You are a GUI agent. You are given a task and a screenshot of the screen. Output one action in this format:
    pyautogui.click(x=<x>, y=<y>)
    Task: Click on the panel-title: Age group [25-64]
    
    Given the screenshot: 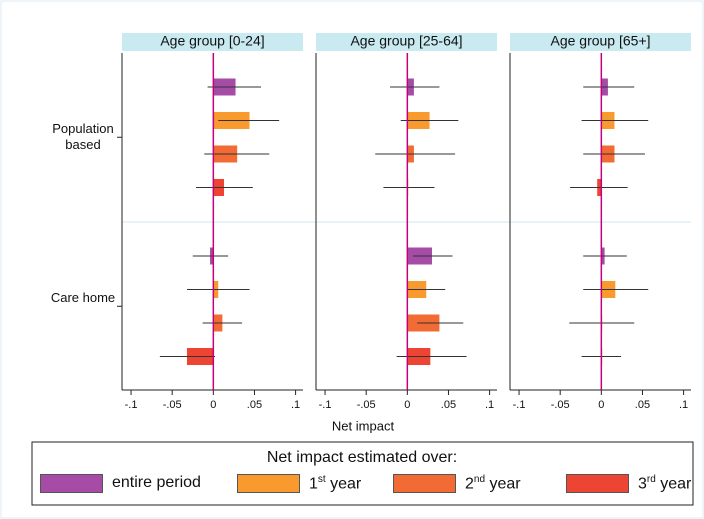 What is the action you would take?
    pyautogui.click(x=406, y=41)
    